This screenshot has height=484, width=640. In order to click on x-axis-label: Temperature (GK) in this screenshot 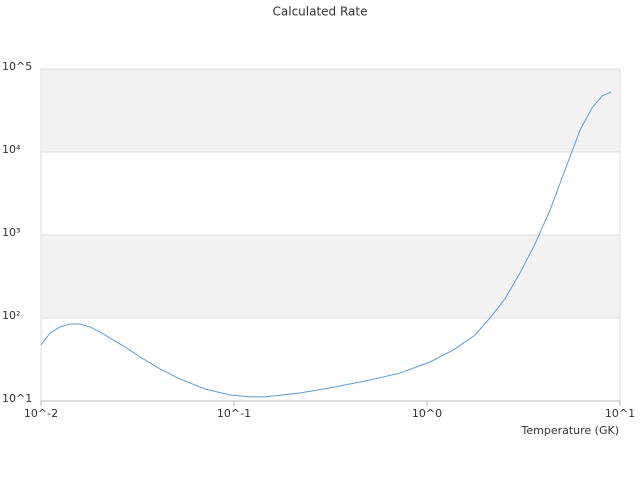, I will do `click(570, 430)`.